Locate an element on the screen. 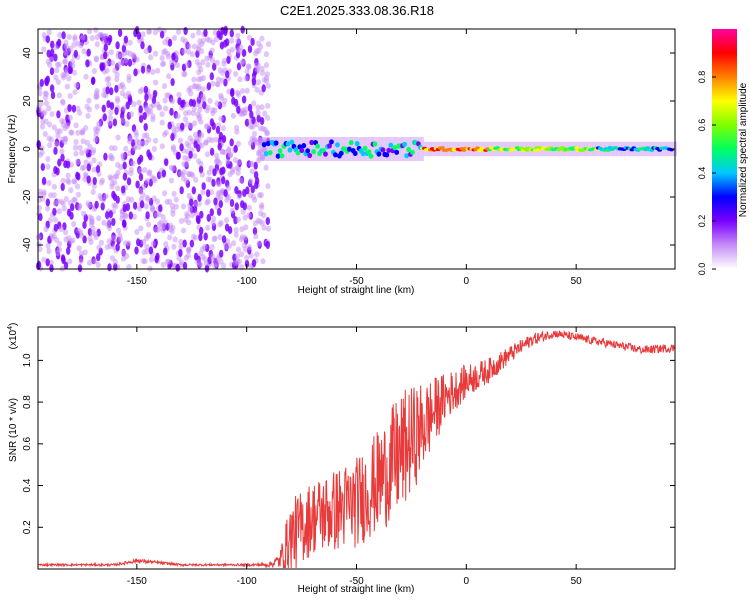 The height and width of the screenshot is (600, 750). figure-title: C2E1.2025.333.08.36.R18 is located at coordinates (357, 10).